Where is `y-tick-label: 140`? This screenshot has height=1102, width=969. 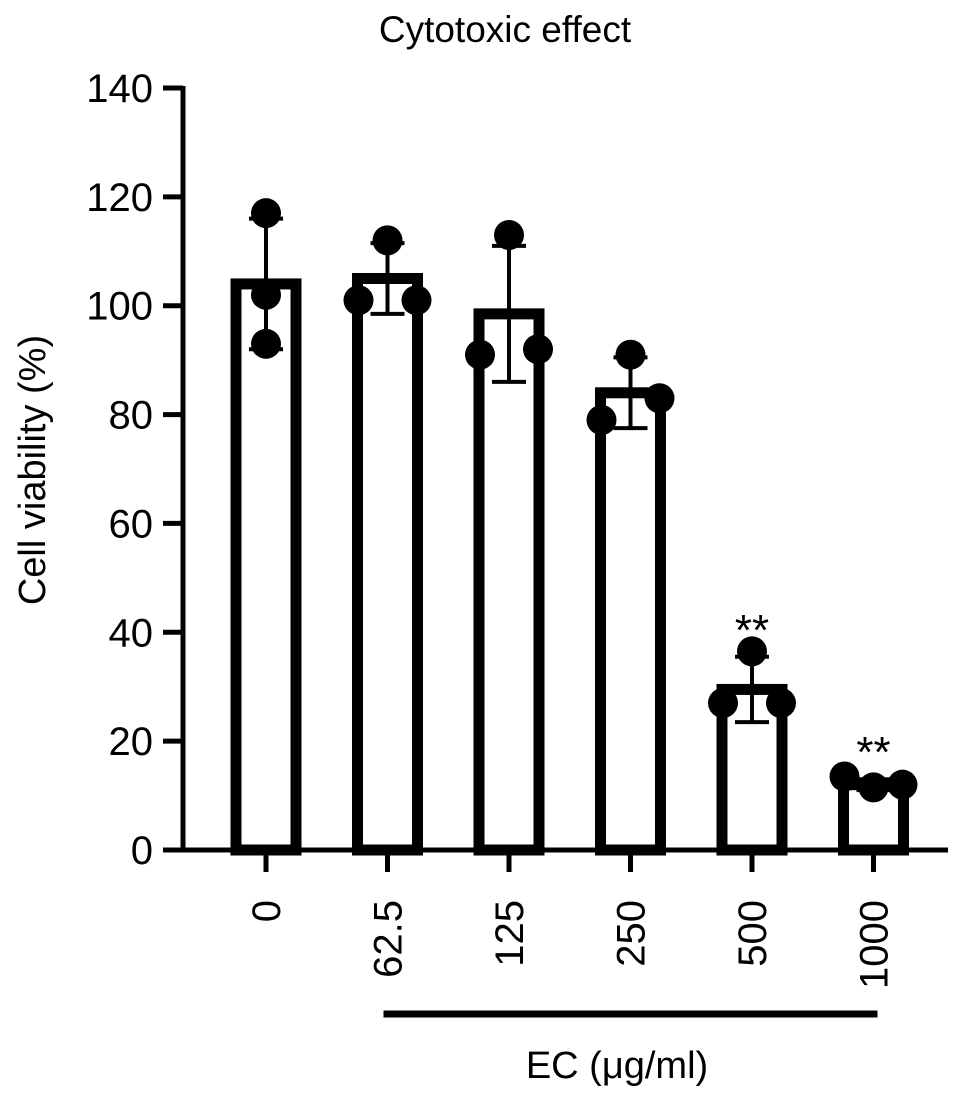 y-tick-label: 140 is located at coordinates (119, 89).